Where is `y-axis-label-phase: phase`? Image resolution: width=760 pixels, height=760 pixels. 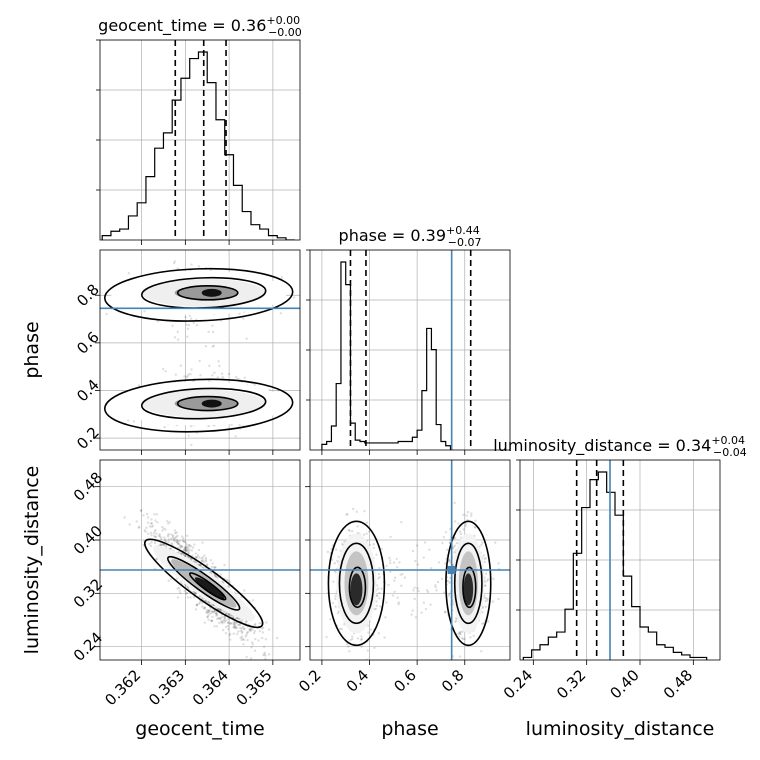
y-axis-label-phase: phase is located at coordinates (32, 349).